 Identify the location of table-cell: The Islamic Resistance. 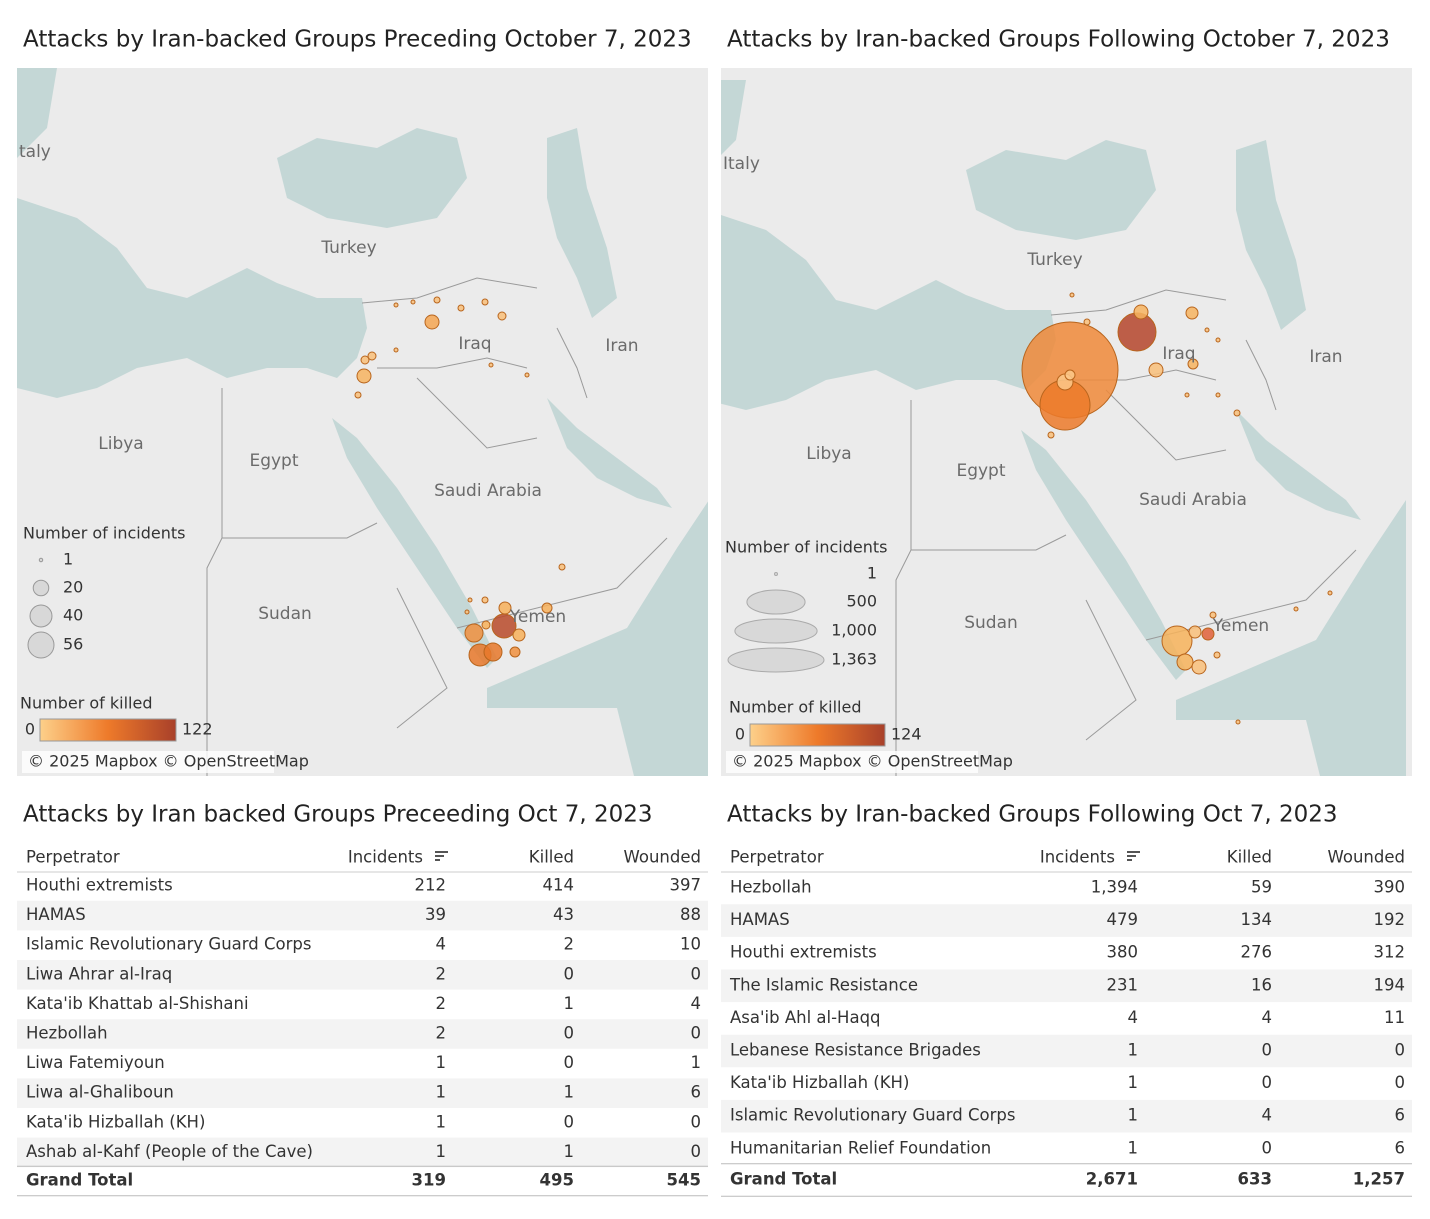
(823, 984).